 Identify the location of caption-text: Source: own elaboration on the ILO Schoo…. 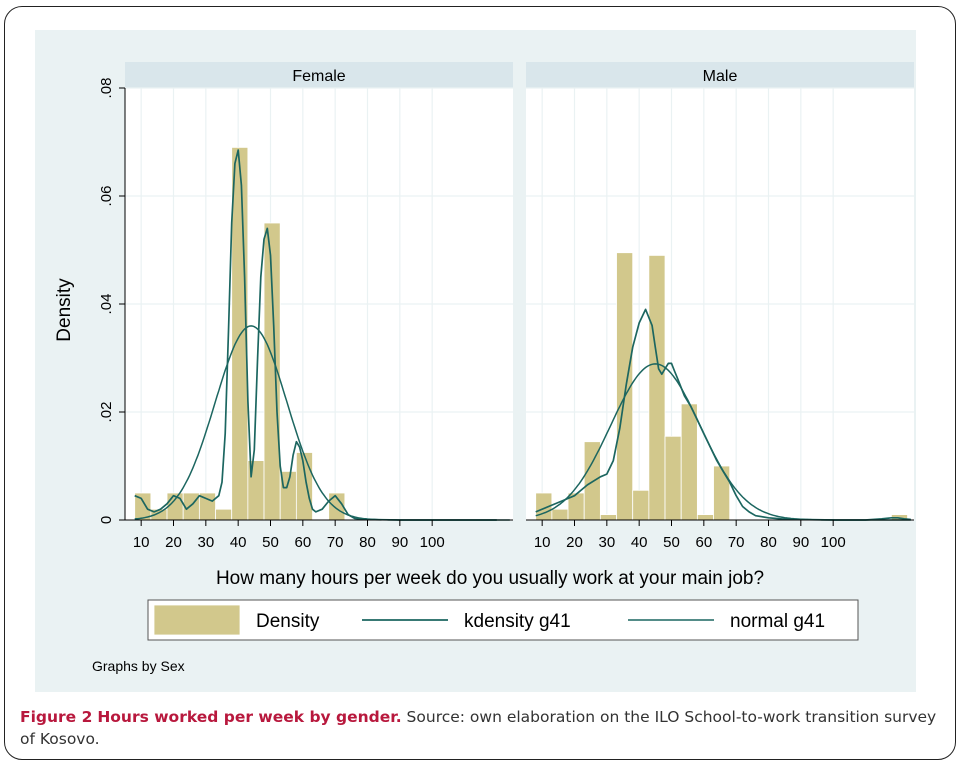
(478, 728).